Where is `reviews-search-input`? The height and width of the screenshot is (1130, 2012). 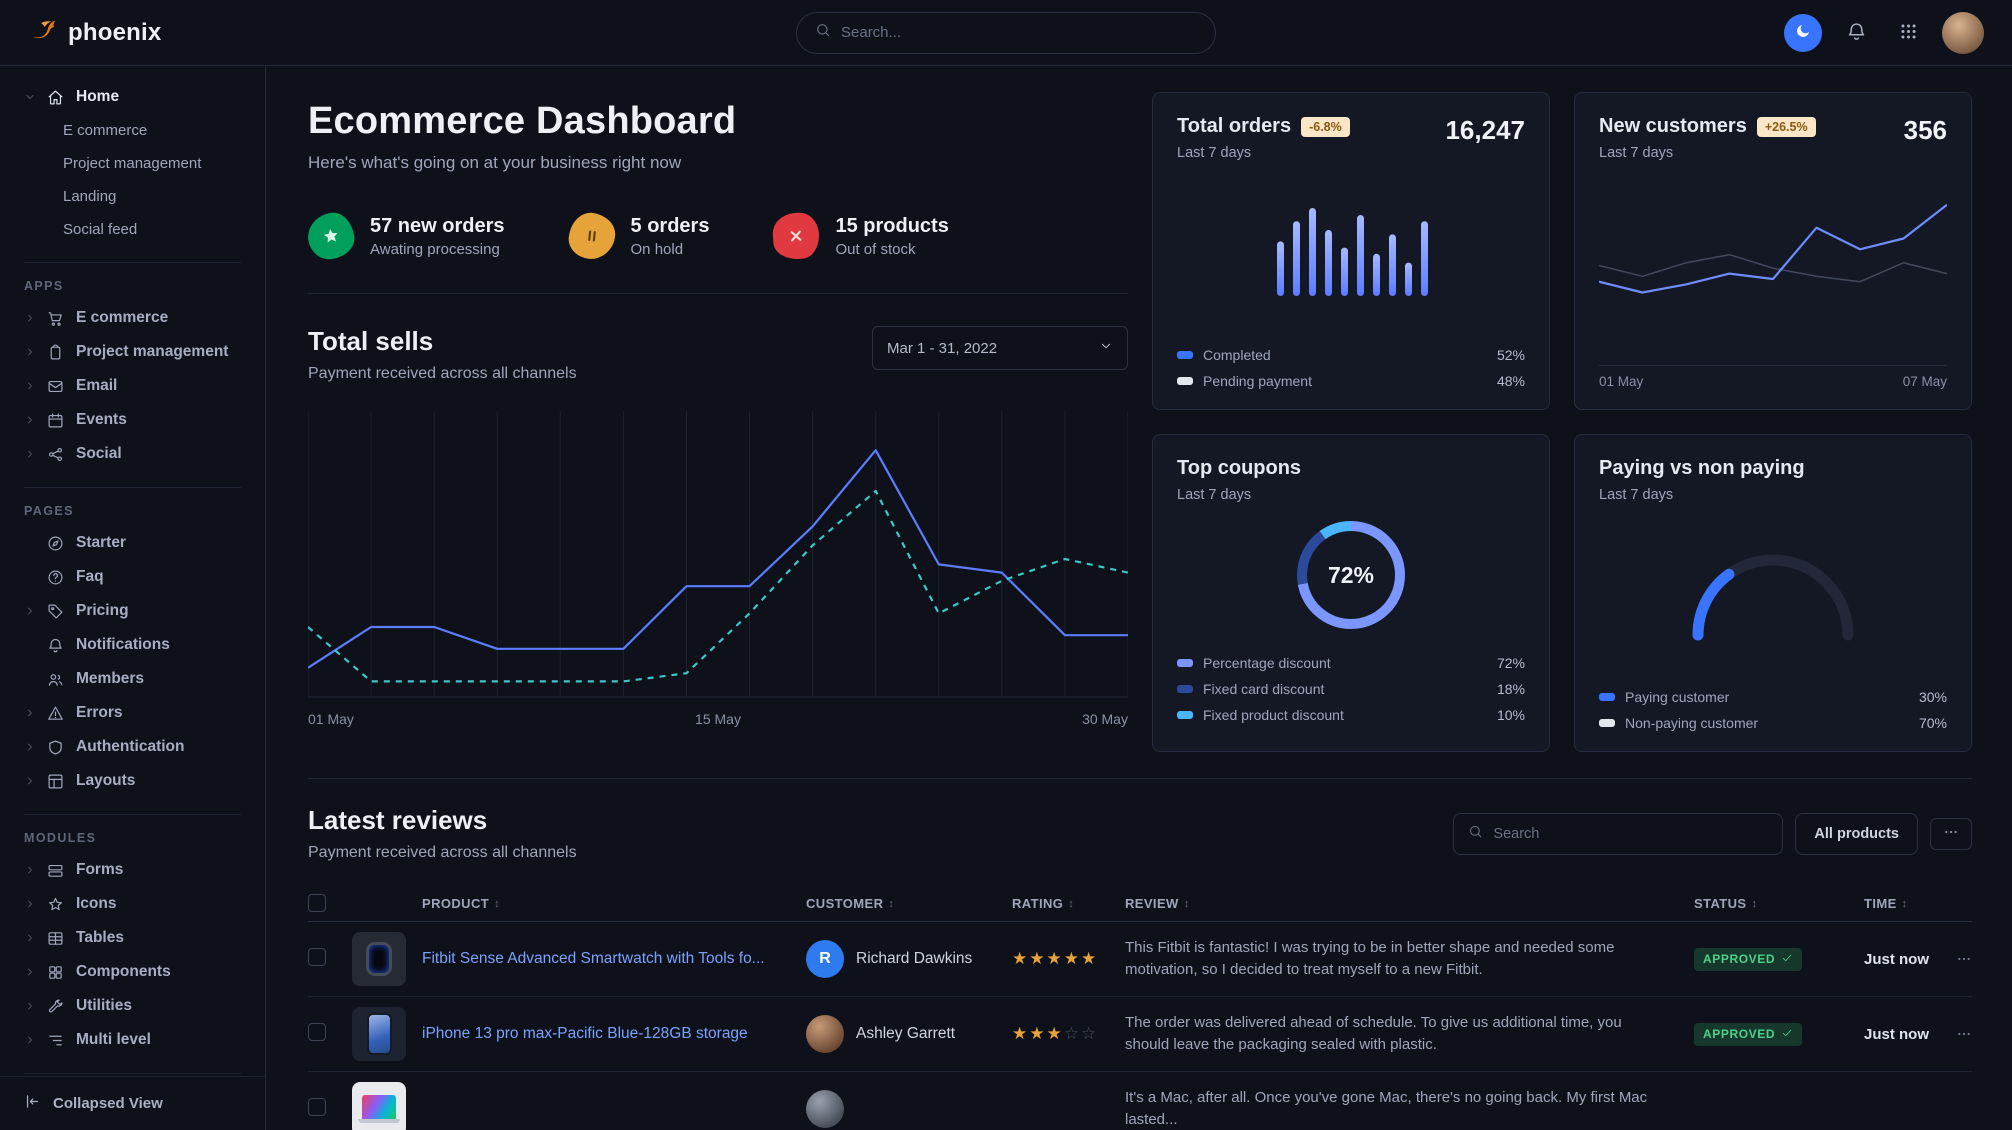 reviews-search-input is located at coordinates (1631, 833).